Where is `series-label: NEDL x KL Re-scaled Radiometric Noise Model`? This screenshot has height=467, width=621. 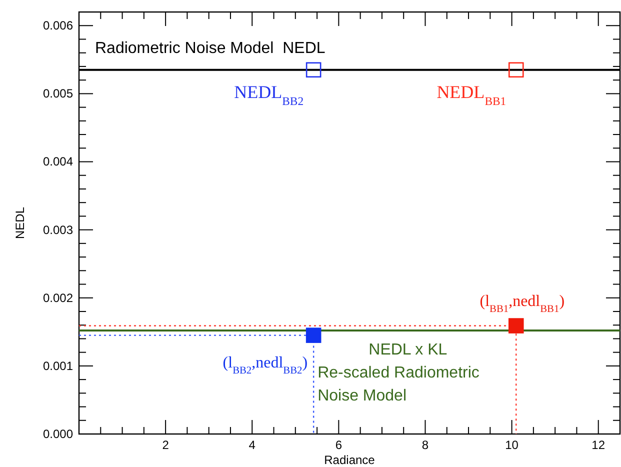
series-label: NEDL x KL Re-scaled Radiometric Noise Model is located at coordinates (399, 373).